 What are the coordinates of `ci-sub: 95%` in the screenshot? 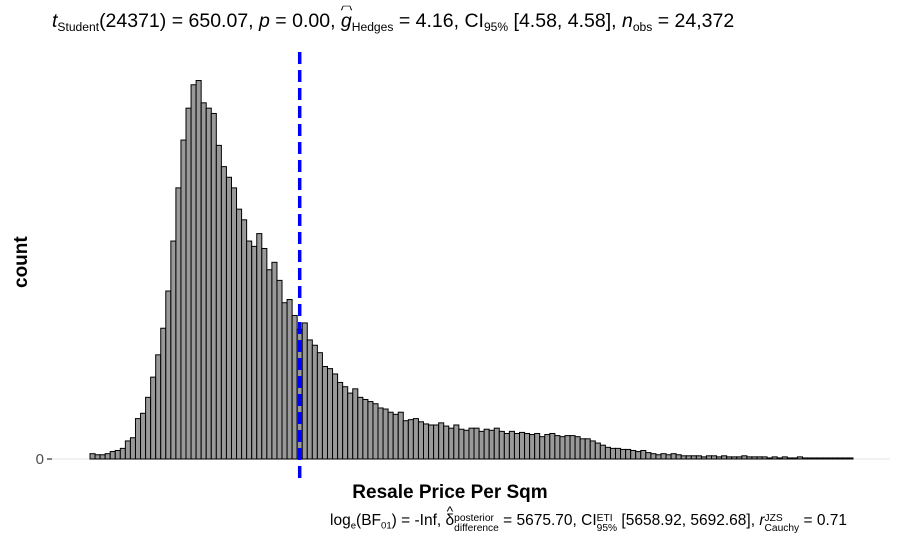 It's located at (607, 528).